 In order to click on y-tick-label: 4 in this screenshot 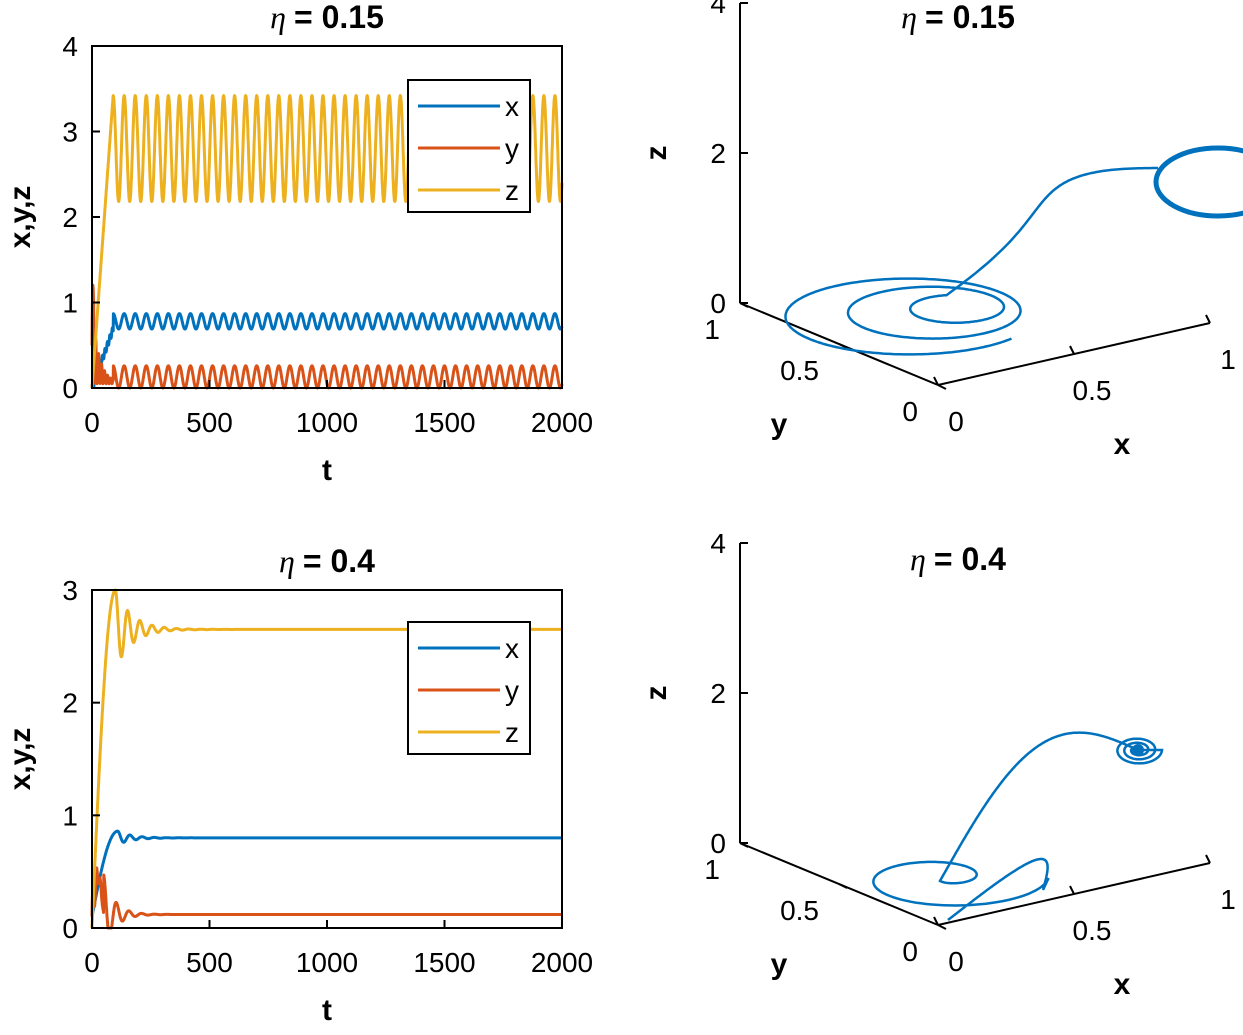, I will do `click(70, 46)`.